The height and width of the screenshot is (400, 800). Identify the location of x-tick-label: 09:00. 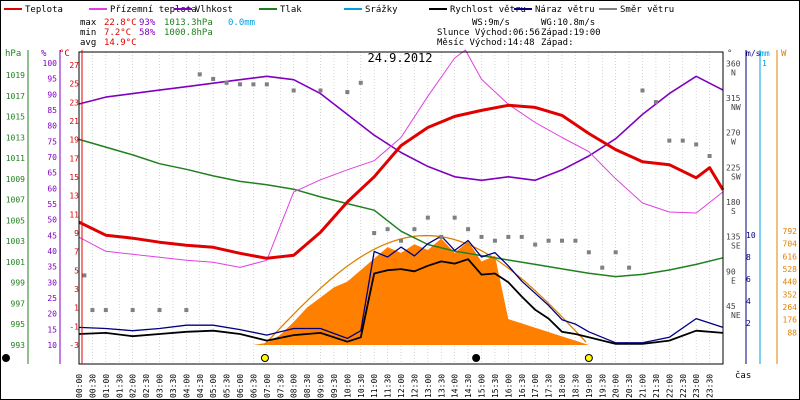
(321, 386).